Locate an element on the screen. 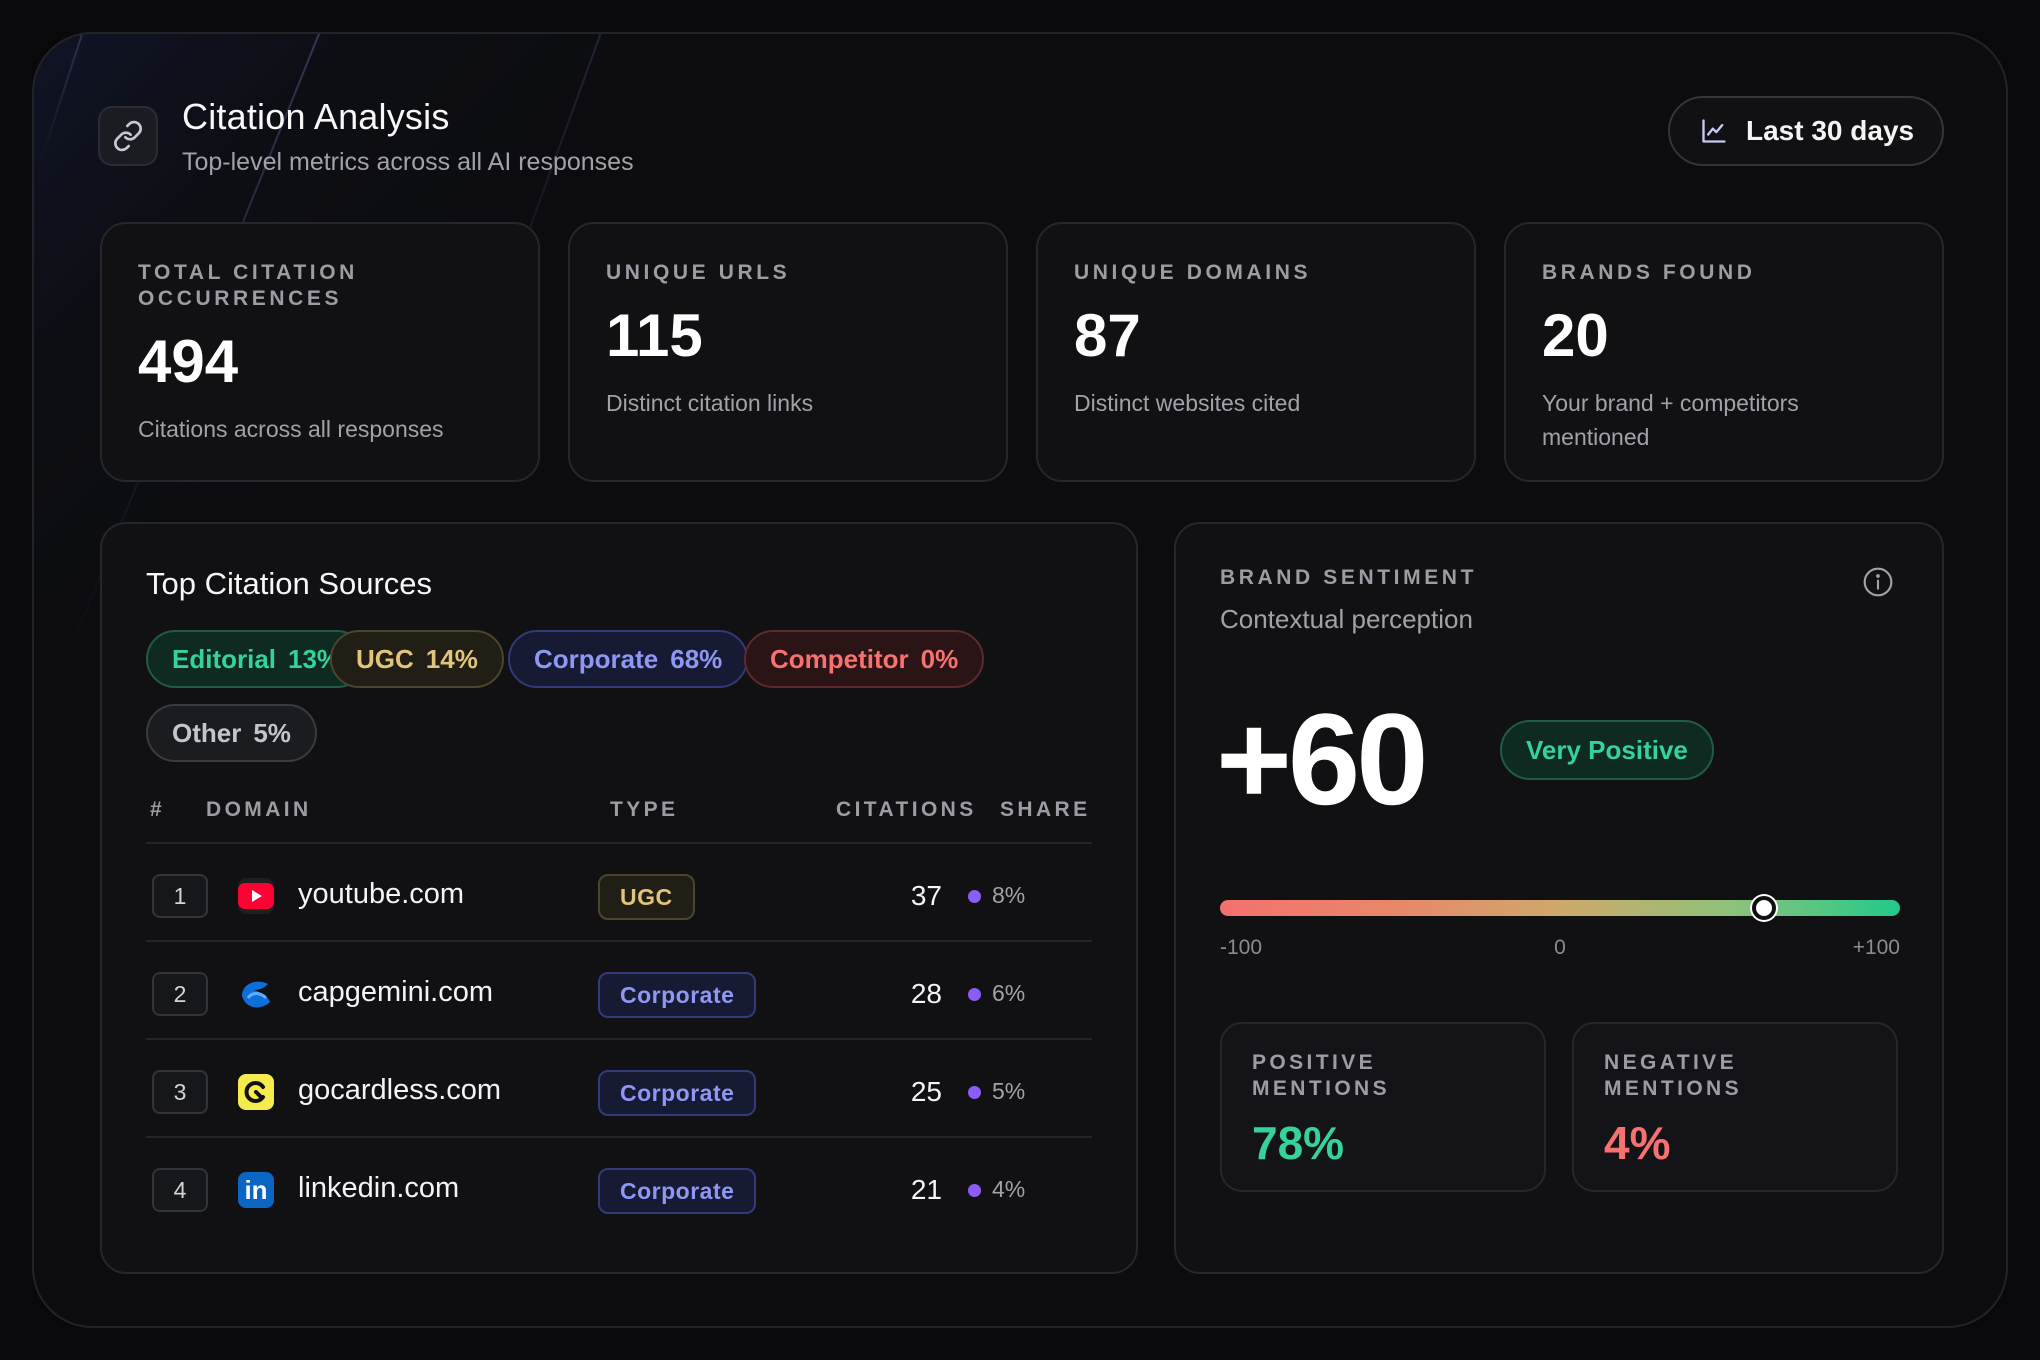 The height and width of the screenshot is (1360, 2040). rank-number: 3 is located at coordinates (180, 1092).